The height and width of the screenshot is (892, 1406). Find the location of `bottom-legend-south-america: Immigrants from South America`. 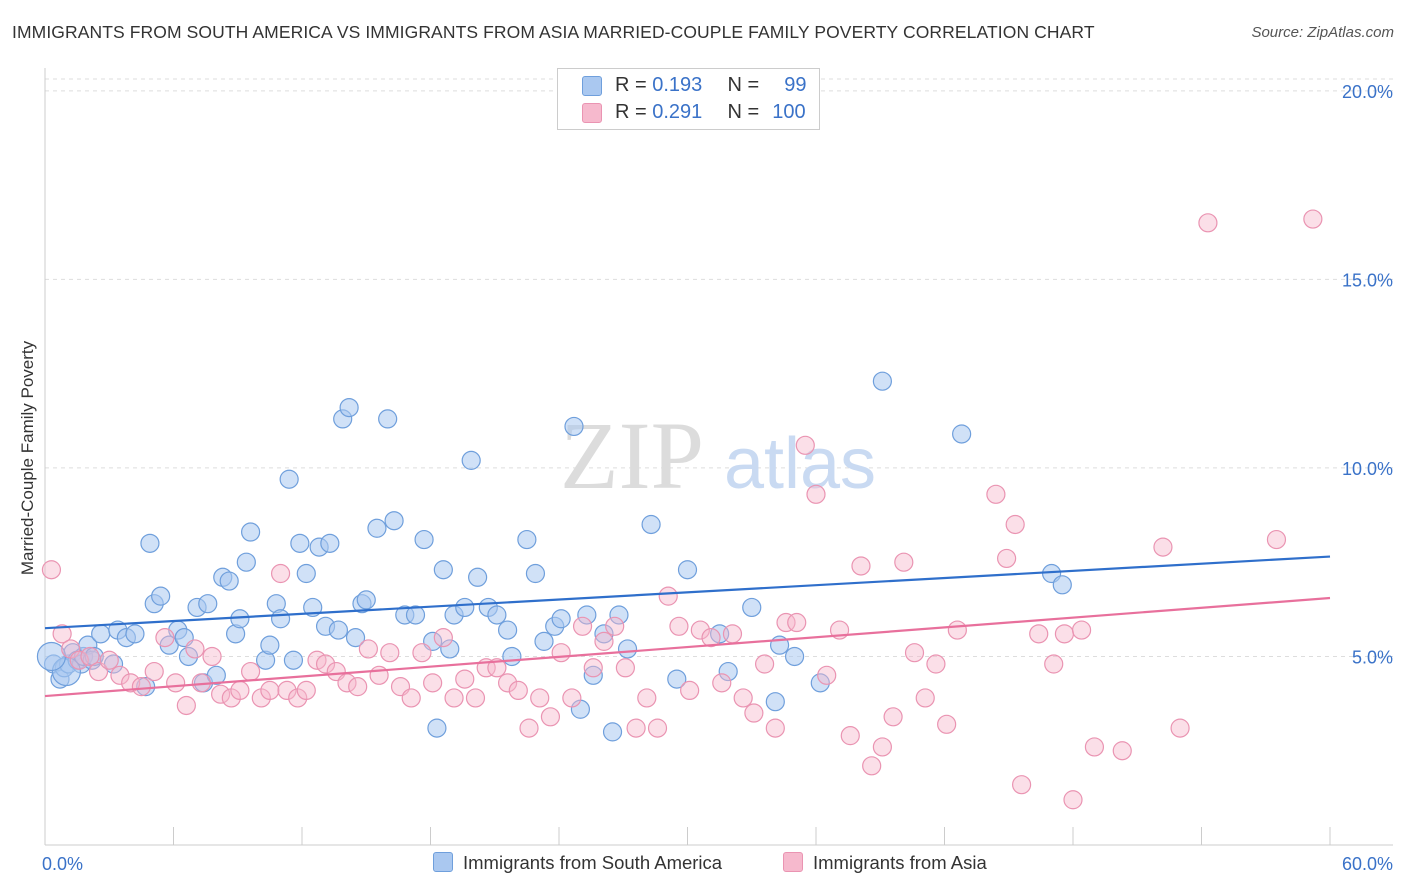

bottom-legend-south-america: Immigrants from South America is located at coordinates (577, 863).